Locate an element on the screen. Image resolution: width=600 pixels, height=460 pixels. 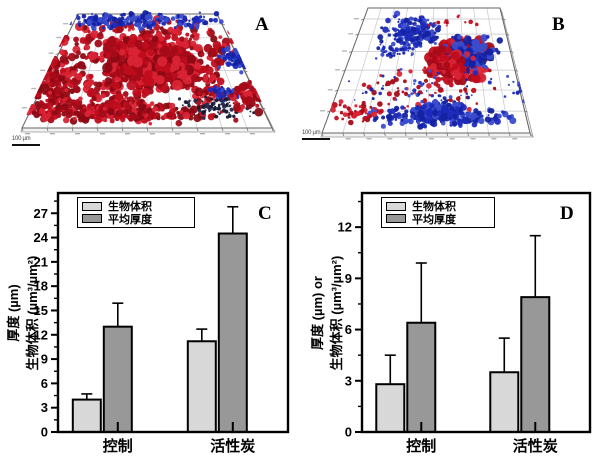
panel-a-3d-biofilm-image is located at coordinates (148, 72).